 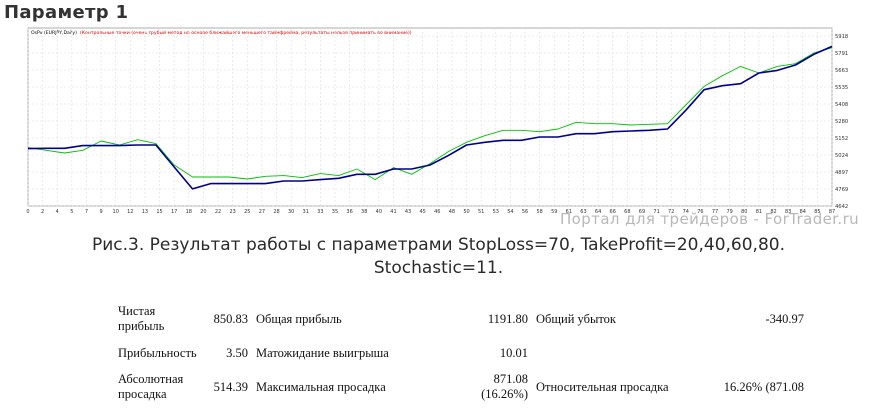 What do you see at coordinates (66, 12) in the screenshot?
I see `page-title: Параметр 1` at bounding box center [66, 12].